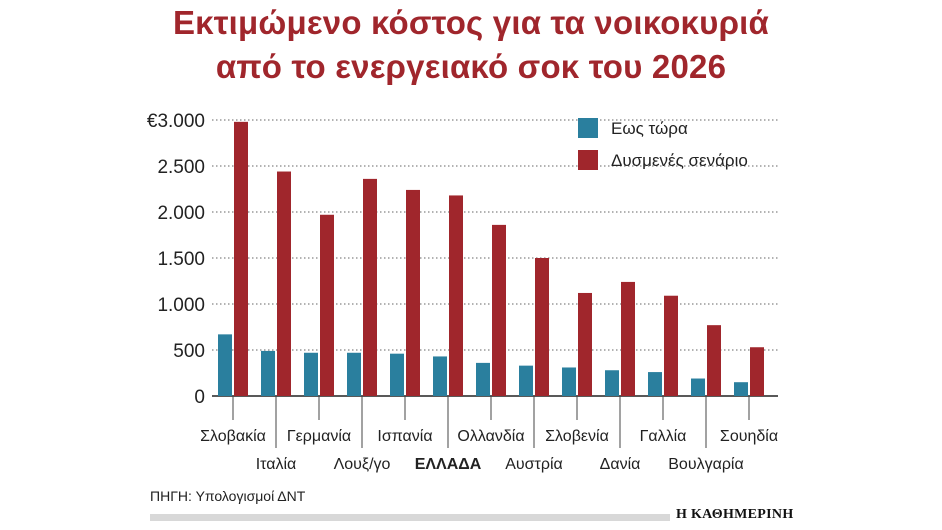 The height and width of the screenshot is (530, 942). What do you see at coordinates (181, 167) in the screenshot?
I see `y-tick-label: 2.500` at bounding box center [181, 167].